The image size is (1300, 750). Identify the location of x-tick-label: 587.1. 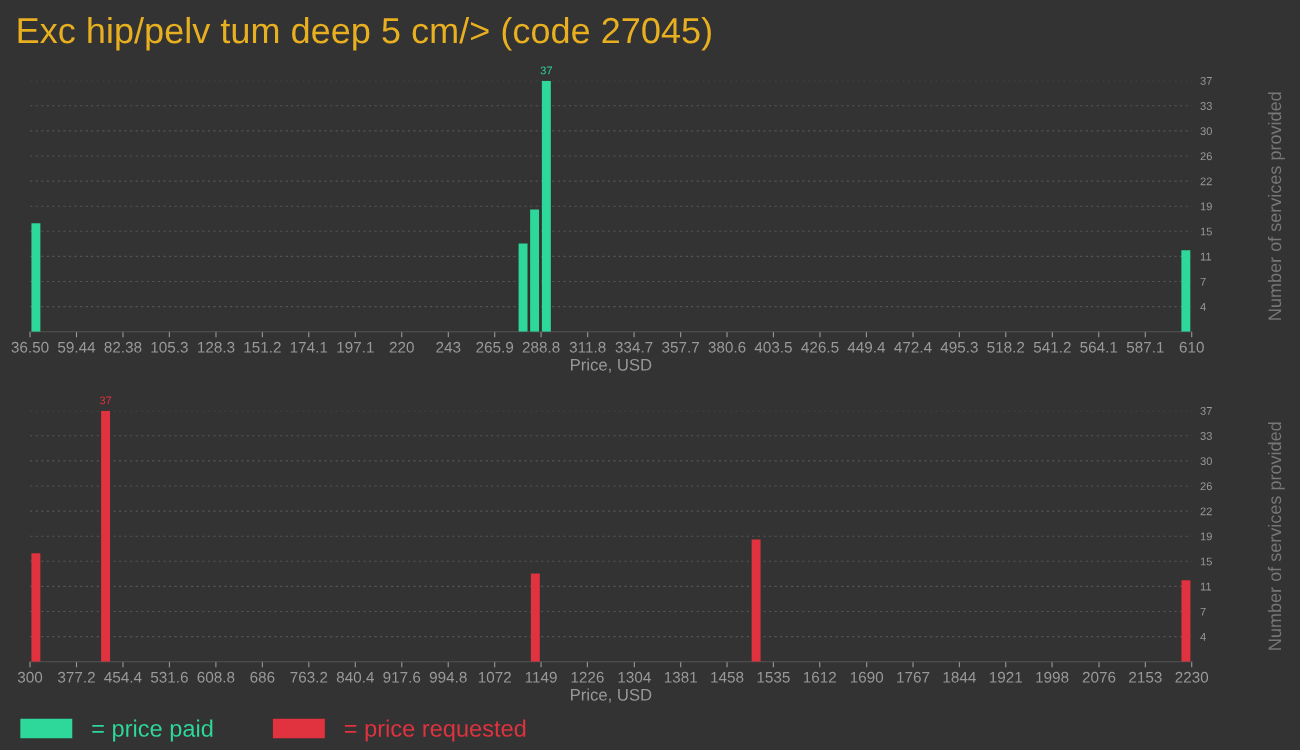
(1145, 347).